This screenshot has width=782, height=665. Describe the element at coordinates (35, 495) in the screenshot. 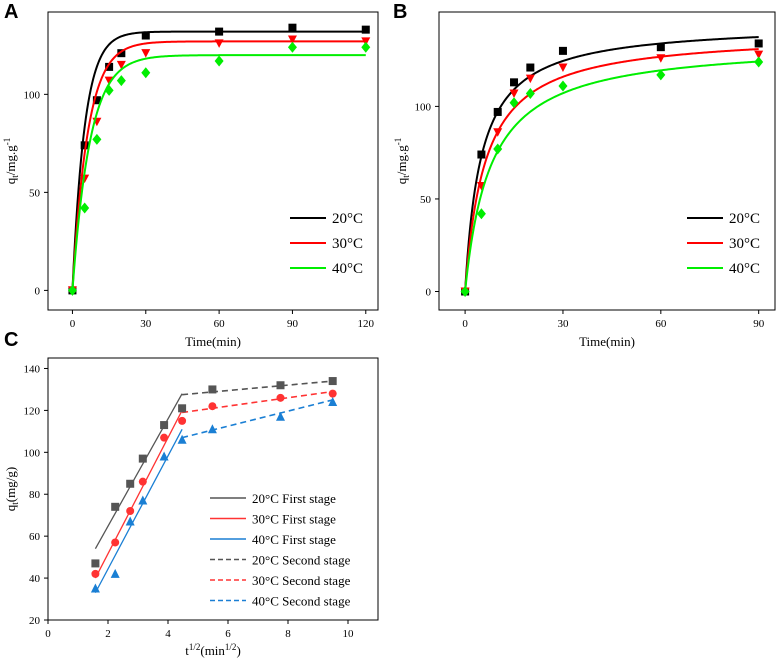

I see `y-tick-label: 80` at that location.